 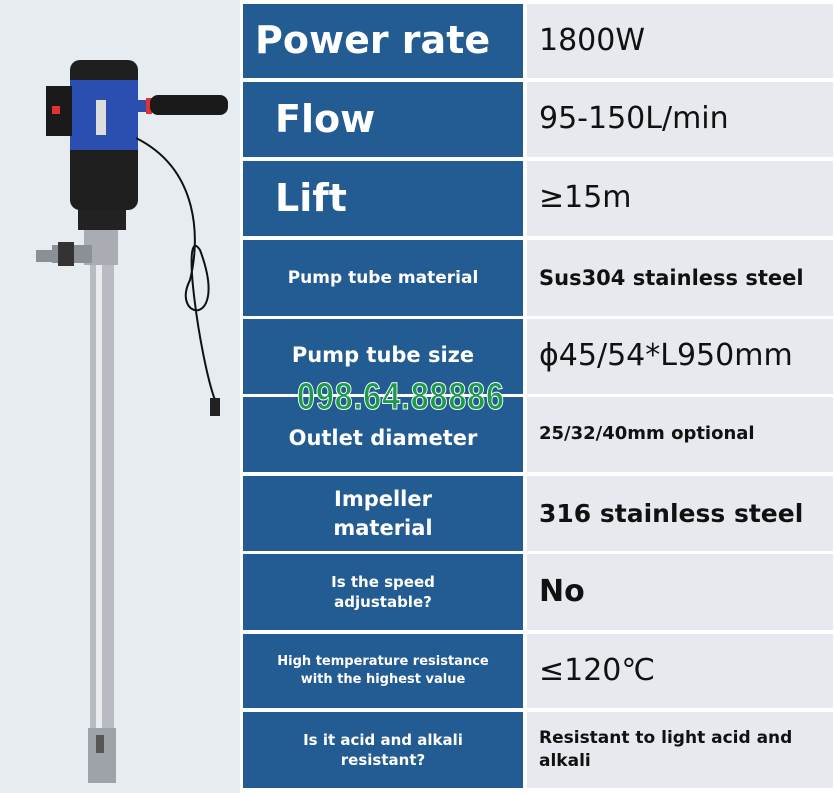 What do you see at coordinates (680, 750) in the screenshot?
I see `spec-value: Resistant to light acid and alkali` at bounding box center [680, 750].